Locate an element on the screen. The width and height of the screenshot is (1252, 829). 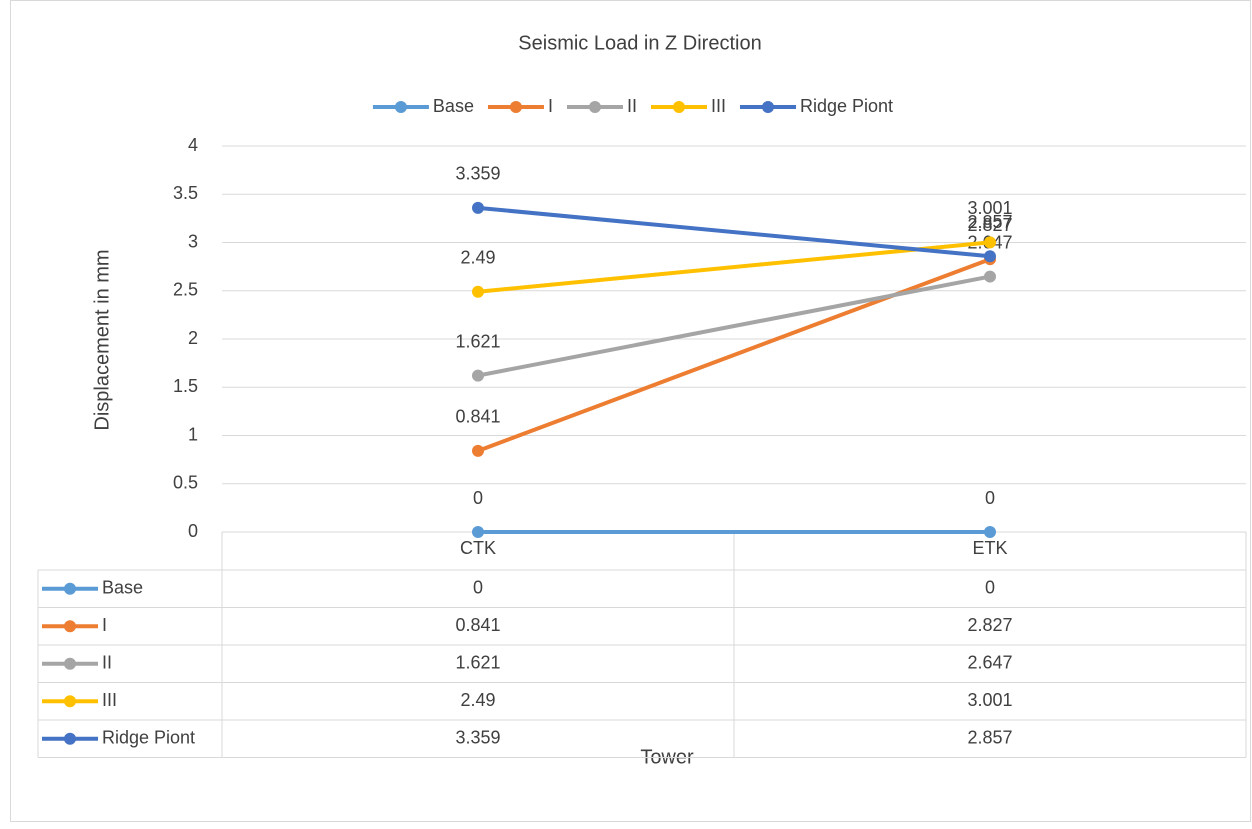
data-label: 2.827 is located at coordinates (989, 225).